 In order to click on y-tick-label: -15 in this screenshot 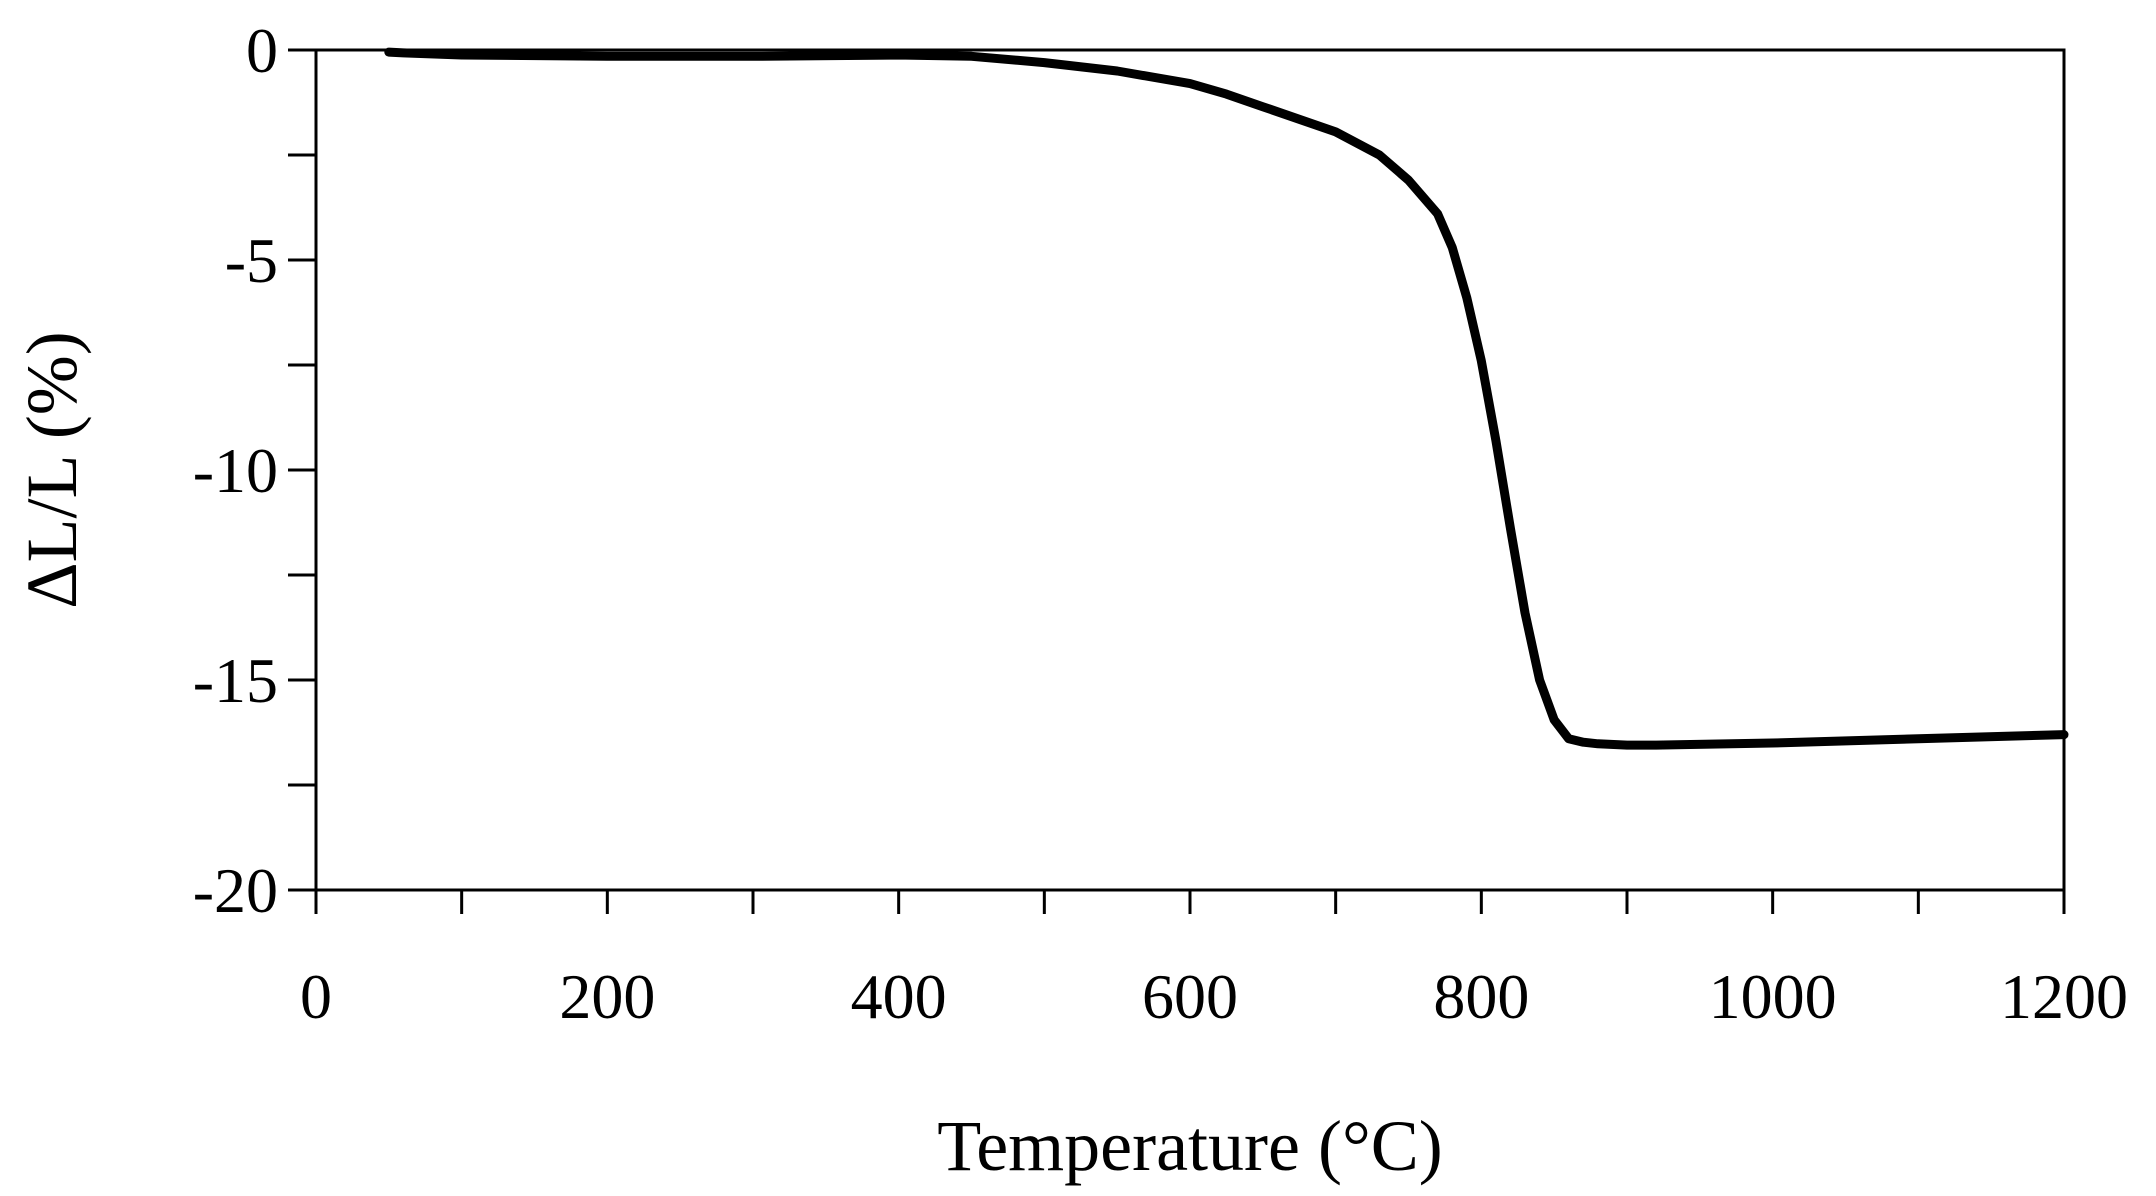, I will do `click(235, 680)`.